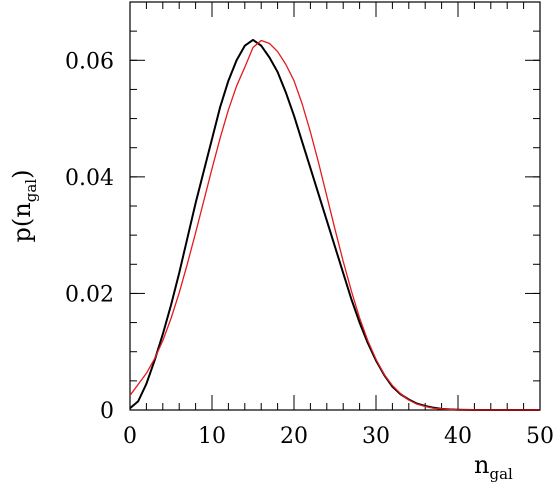 The image size is (555, 486). Describe the element at coordinates (212, 436) in the screenshot. I see `x-tick-label: 10` at that location.